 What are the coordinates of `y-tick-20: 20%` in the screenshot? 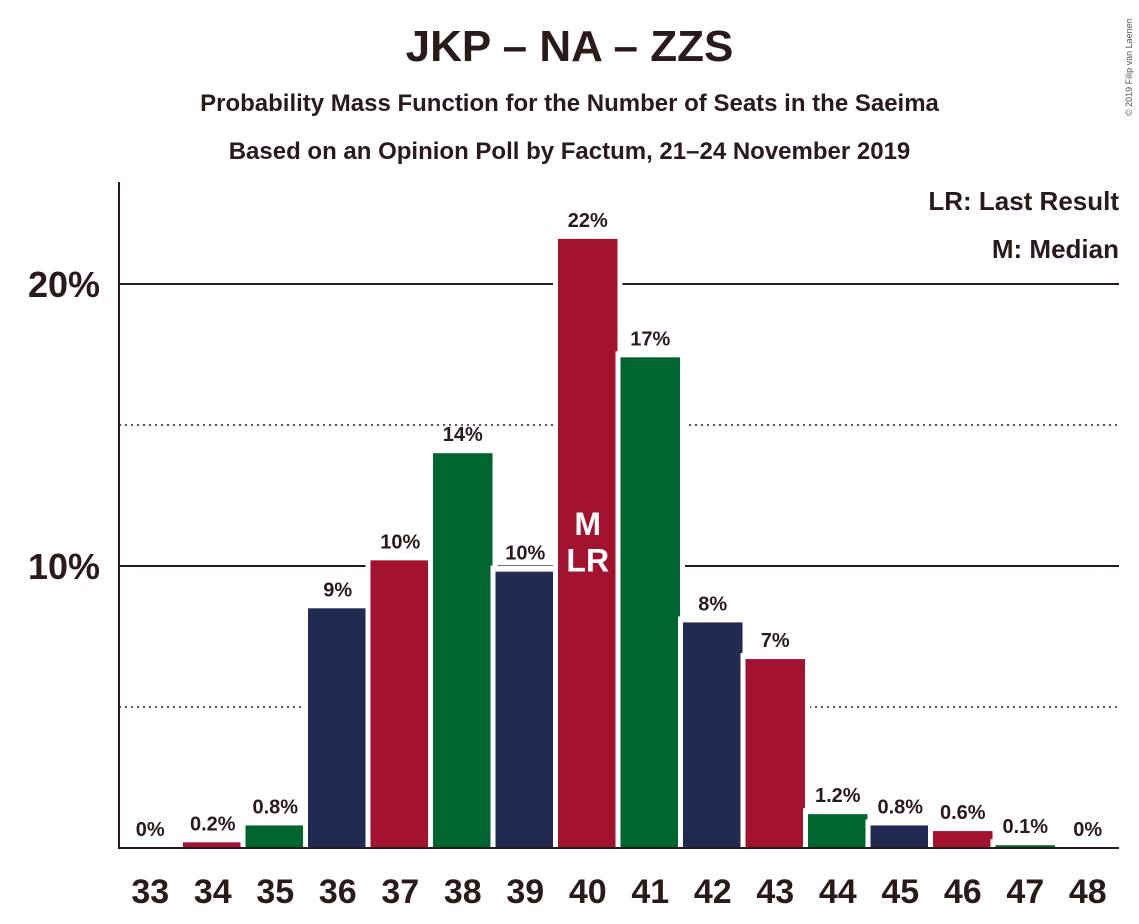 It's located at (64, 284).